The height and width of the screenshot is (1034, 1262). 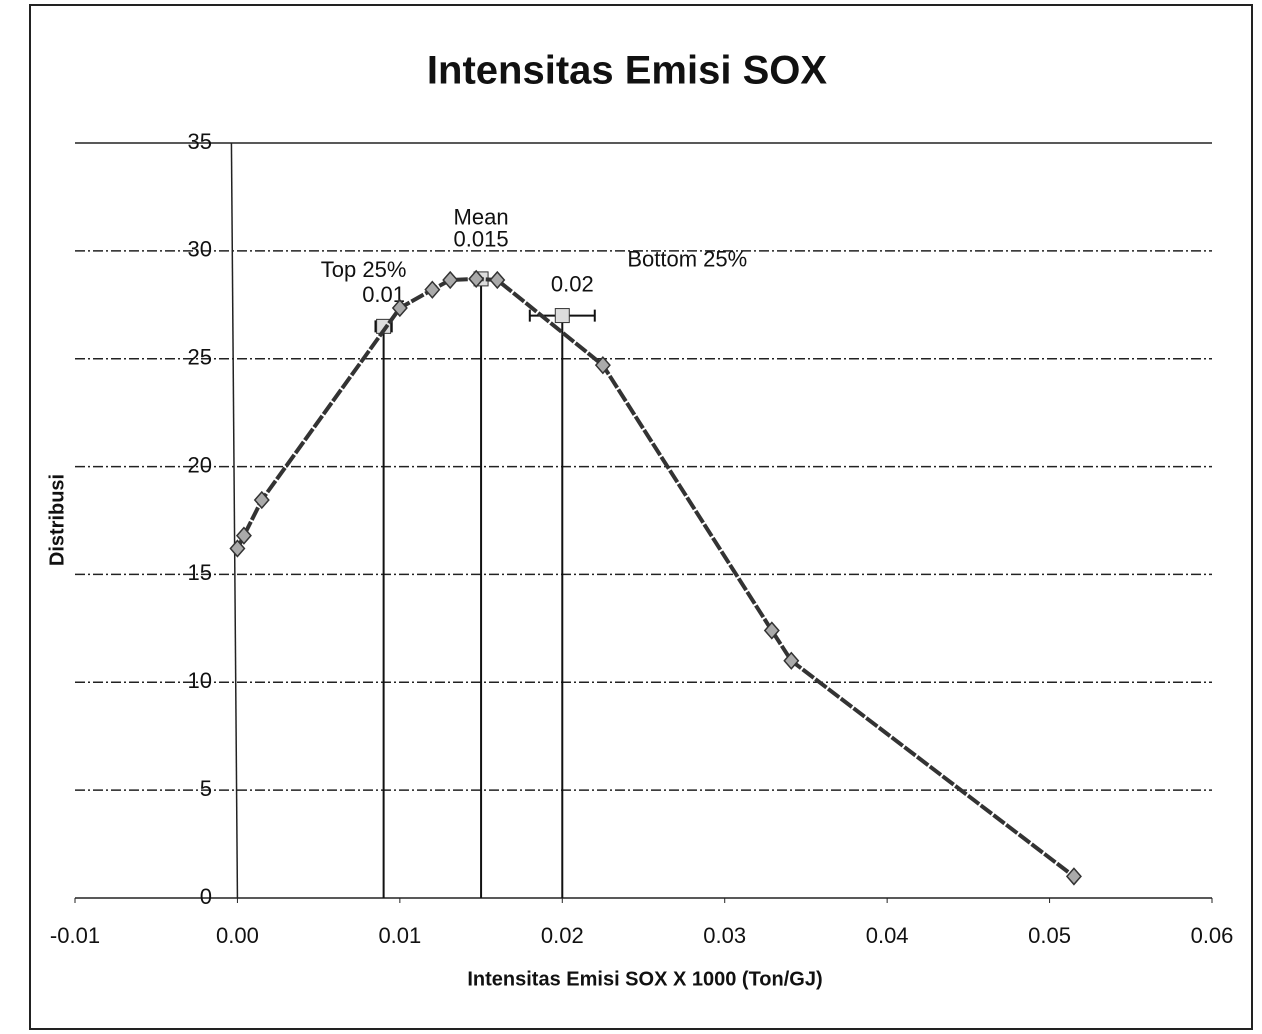 What do you see at coordinates (200, 464) in the screenshot?
I see `y-tick-label: 20` at bounding box center [200, 464].